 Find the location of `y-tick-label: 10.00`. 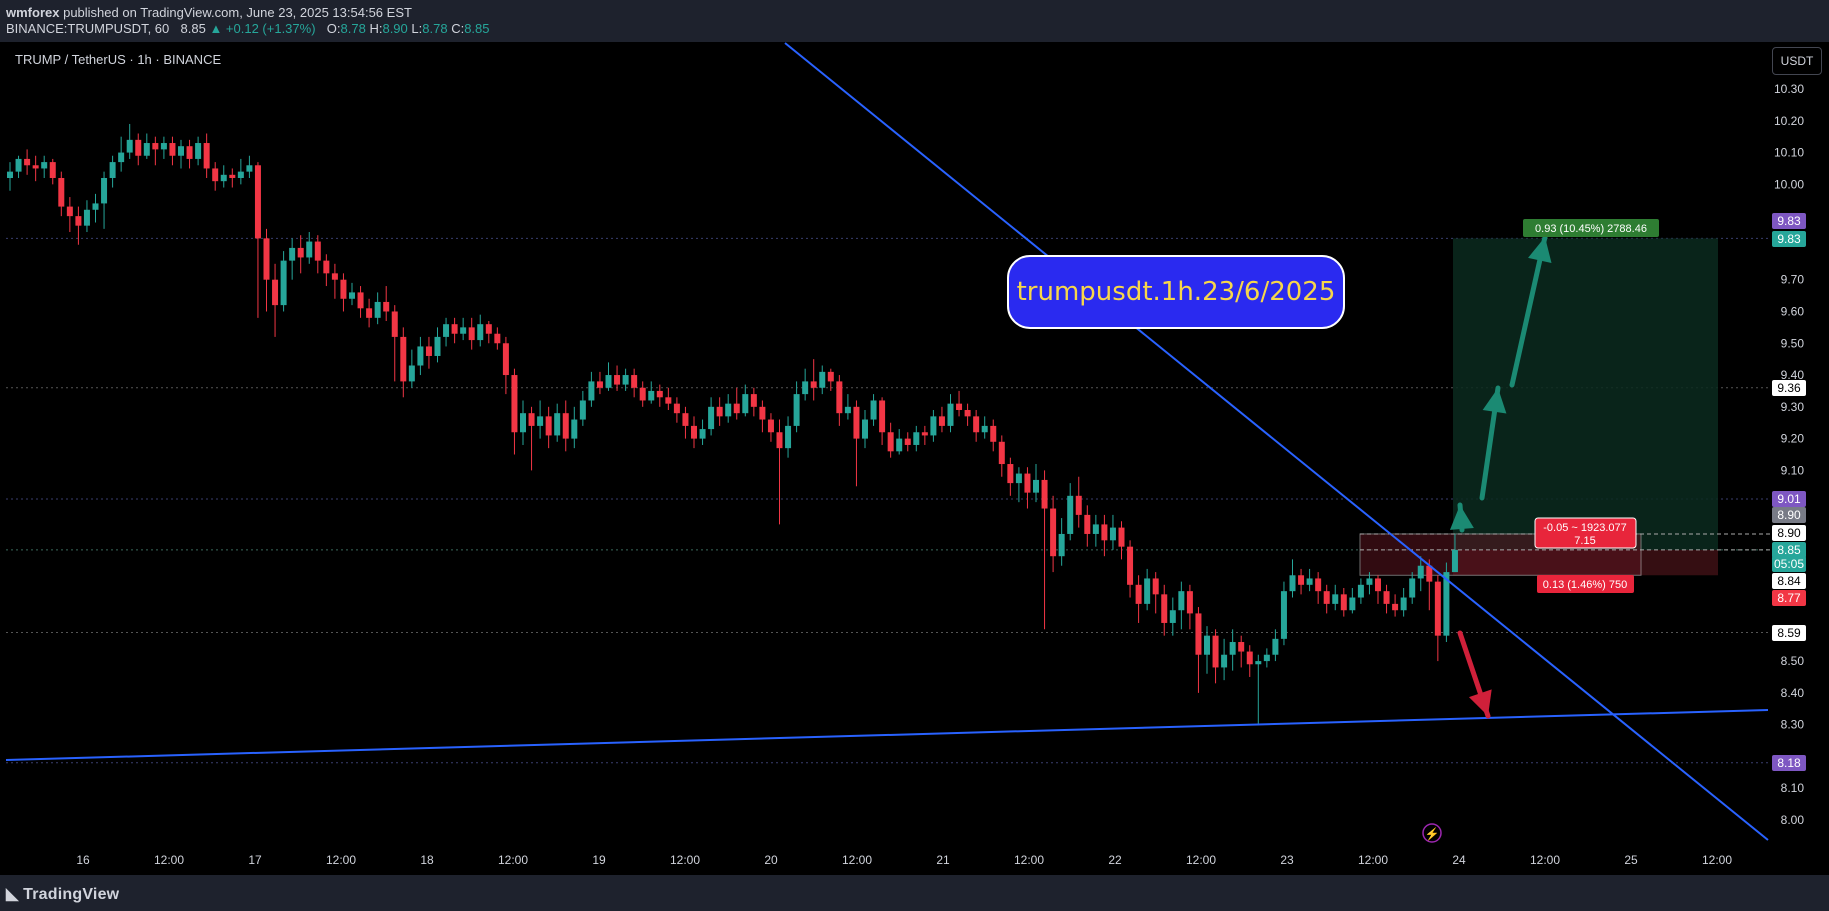

y-tick-label: 10.00 is located at coordinates (1789, 184).